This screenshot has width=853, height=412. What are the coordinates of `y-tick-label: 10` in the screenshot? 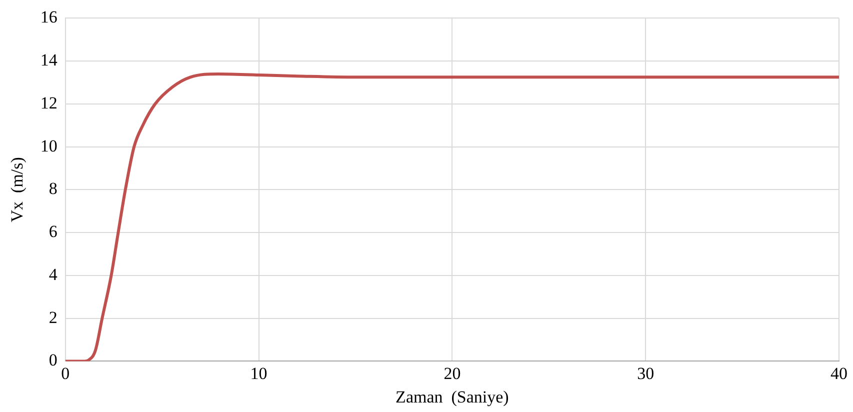 It's located at (49, 146).